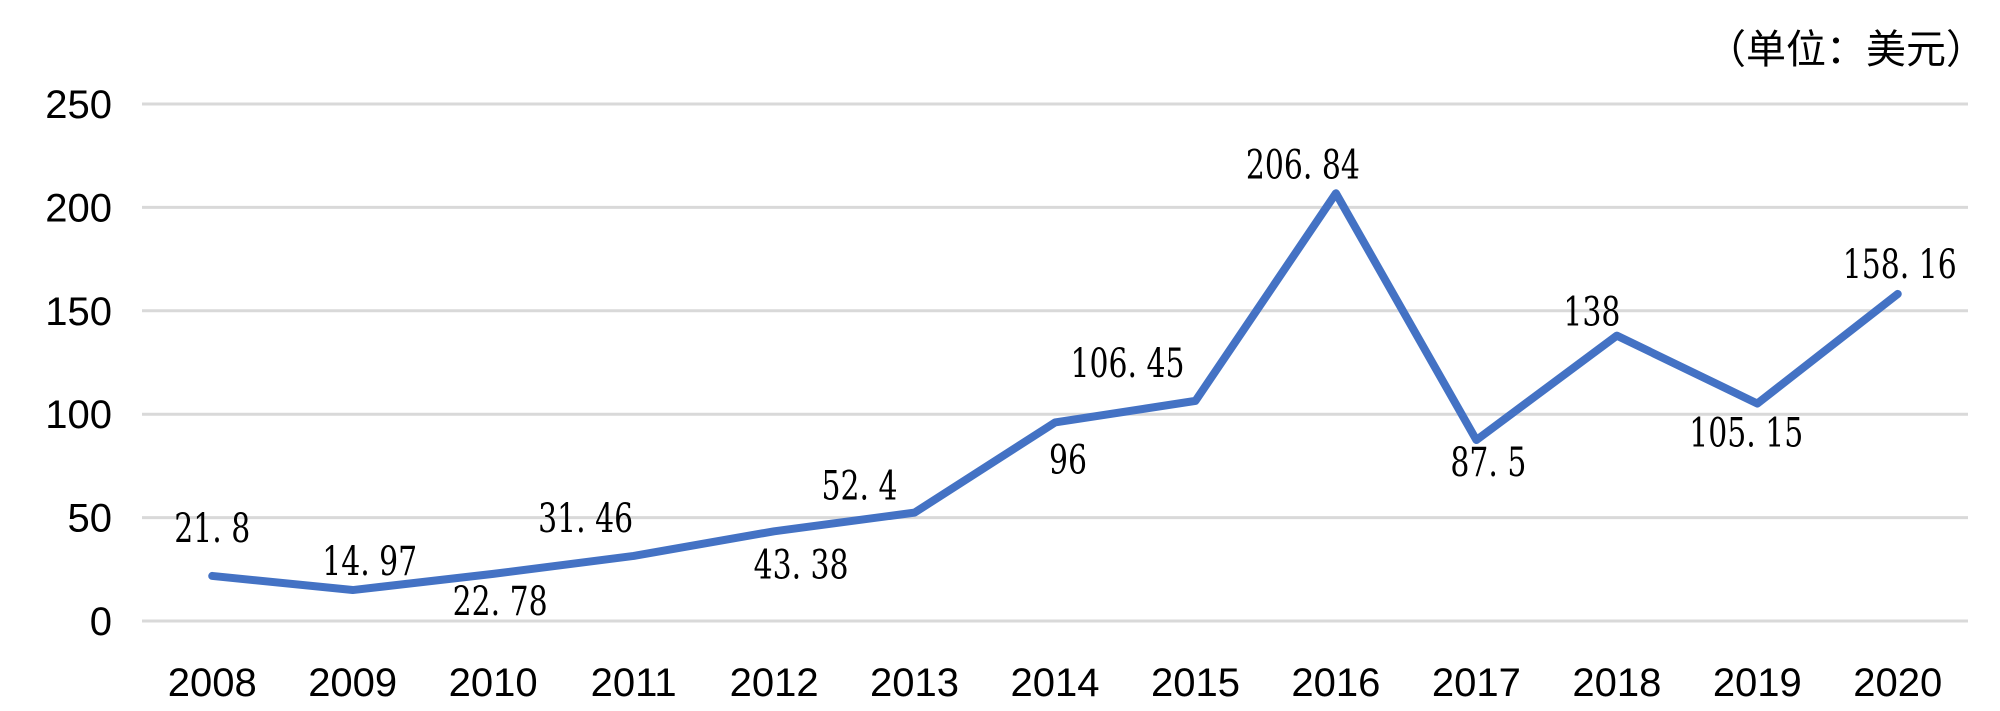 This screenshot has height=711, width=2000. Describe the element at coordinates (1195, 683) in the screenshot. I see `x-tick-label: 2015` at that location.